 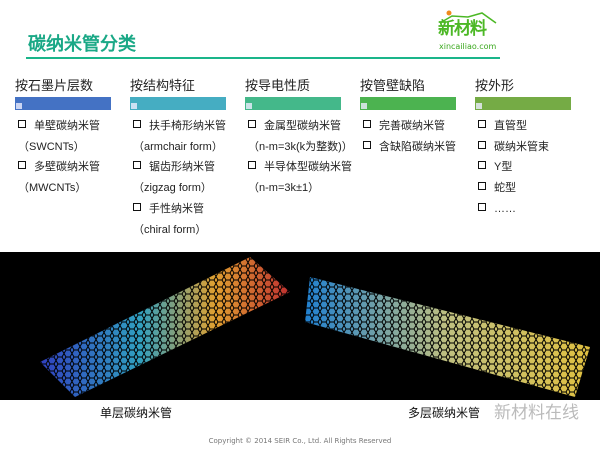 What do you see at coordinates (510, 126) in the screenshot?
I see `item-text: 直管型` at bounding box center [510, 126].